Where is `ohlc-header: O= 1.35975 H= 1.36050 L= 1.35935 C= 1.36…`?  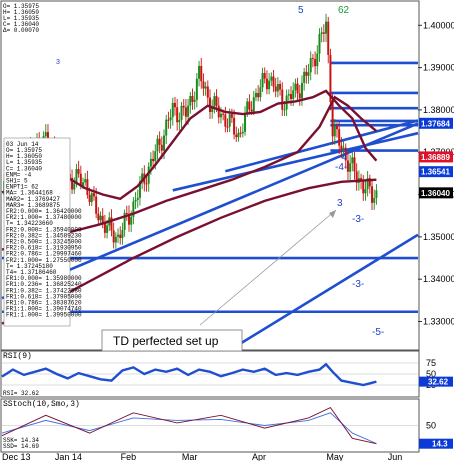
ohlc-header: O= 1.35975 H= 1.36050 L= 1.35935 C= 1.36… is located at coordinates (27, 18).